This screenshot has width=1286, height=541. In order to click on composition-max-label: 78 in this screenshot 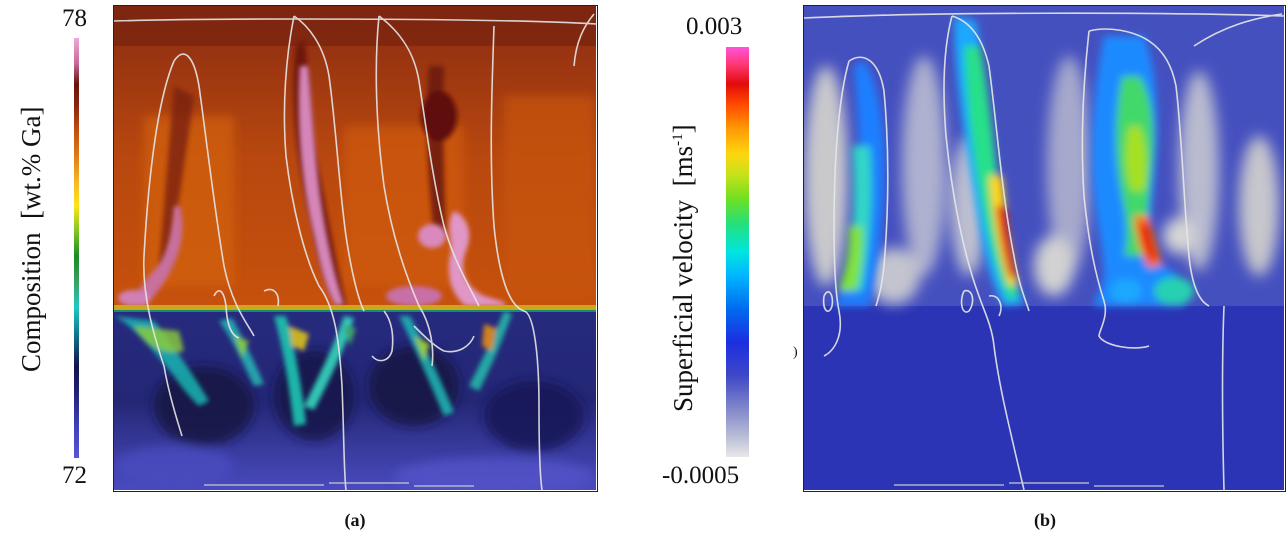, I will do `click(74, 18)`.